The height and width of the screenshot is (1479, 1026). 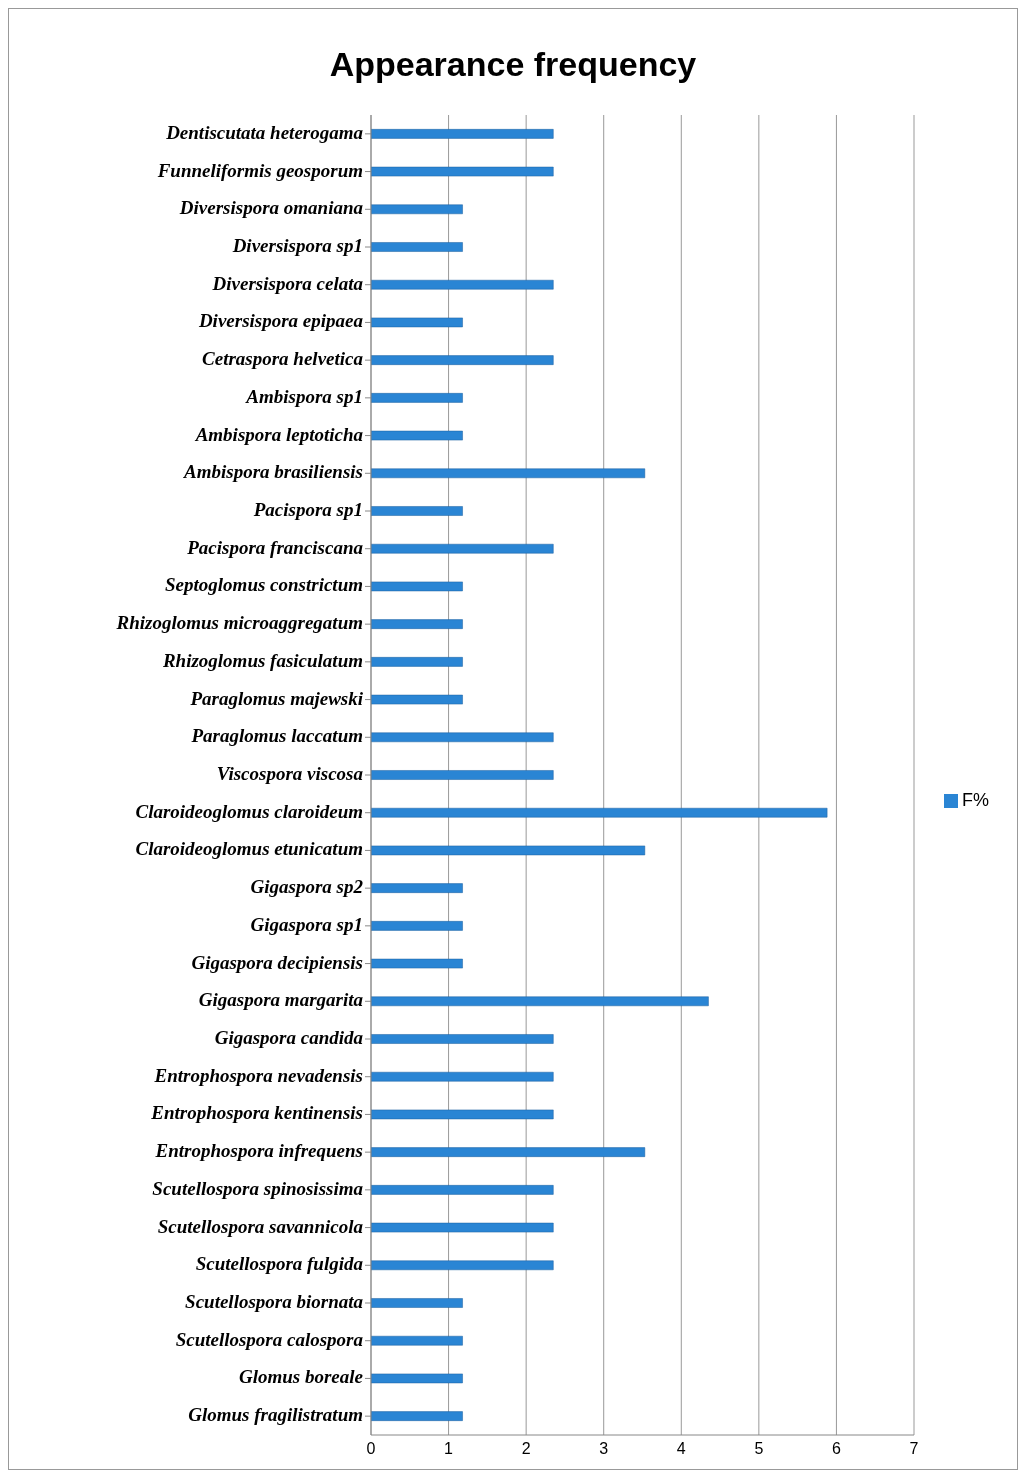 What do you see at coordinates (262, 660) in the screenshot?
I see `y-tick-label: Rhizoglomus fasiculatum` at bounding box center [262, 660].